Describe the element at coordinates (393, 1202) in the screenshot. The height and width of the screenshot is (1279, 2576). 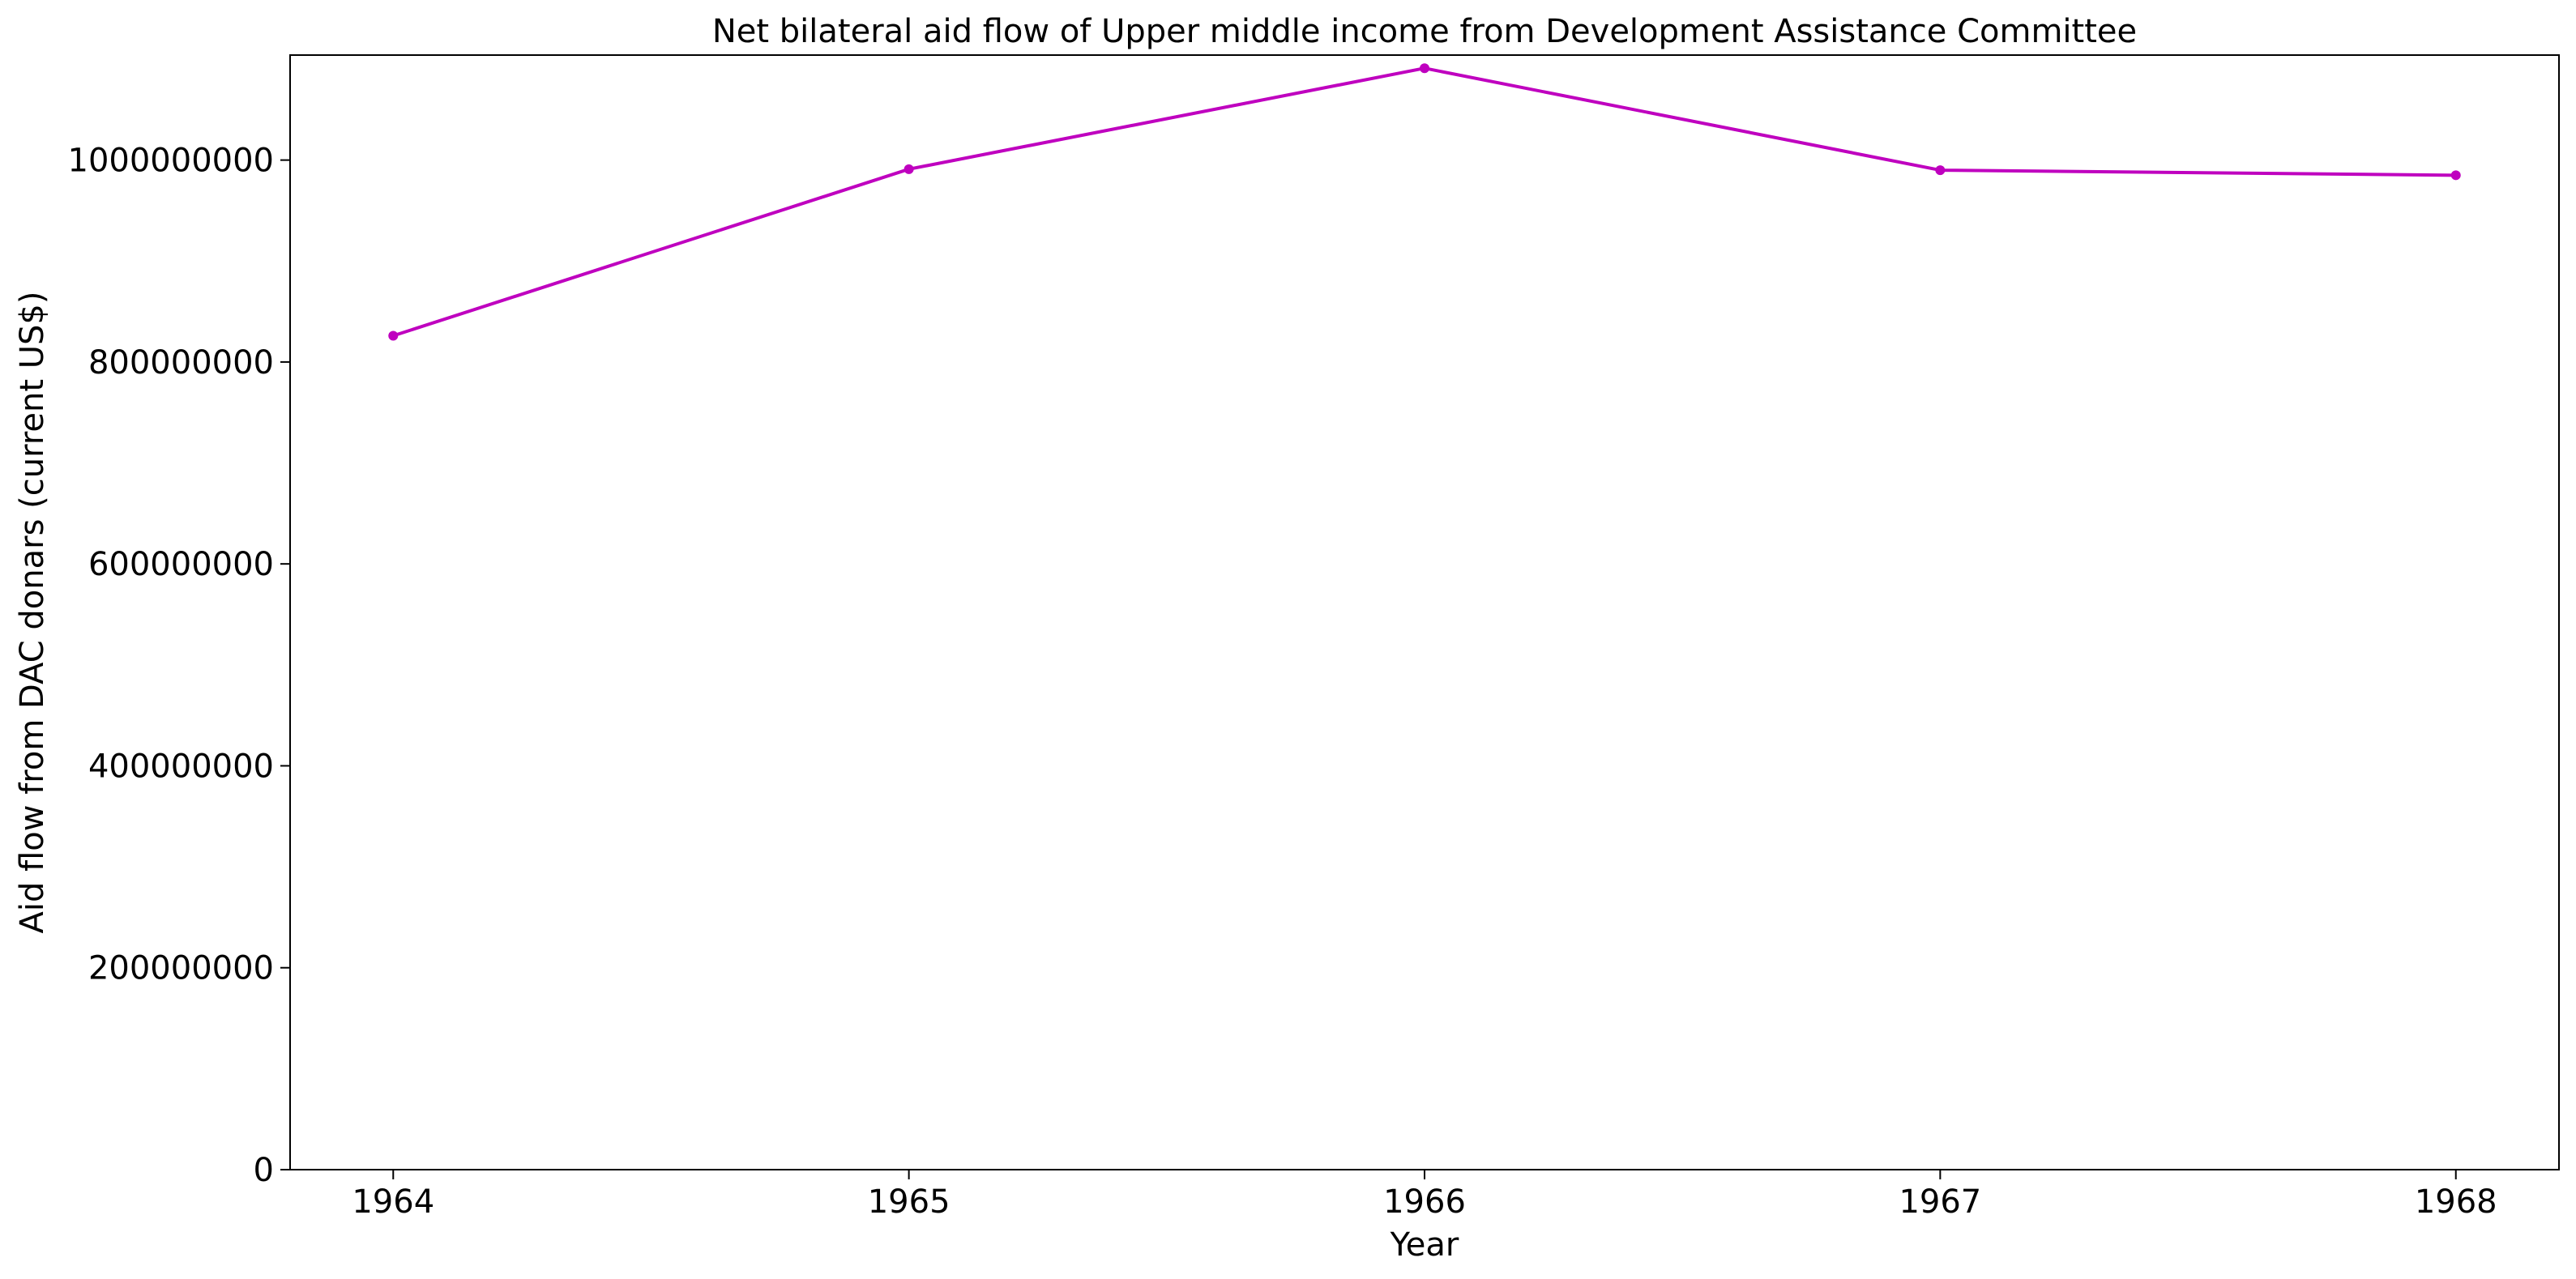
I see `x-tick-label: 1964` at that location.